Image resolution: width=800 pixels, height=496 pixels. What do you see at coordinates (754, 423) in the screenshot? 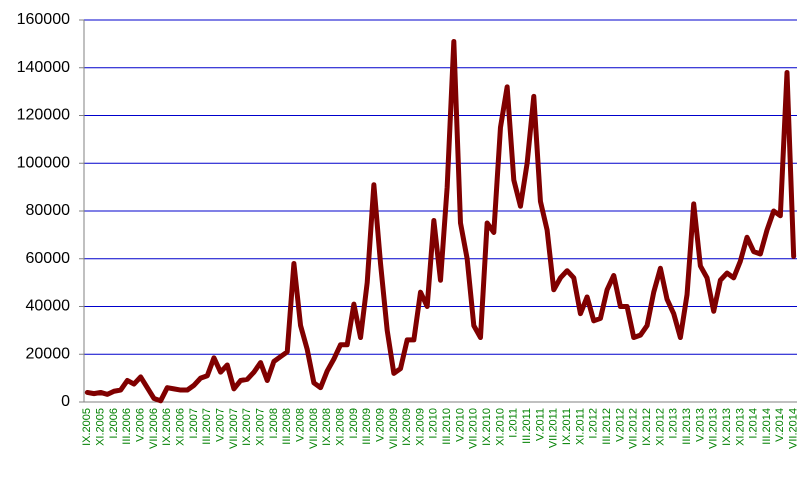
I see `x-tick-label: I.2014` at bounding box center [754, 423].